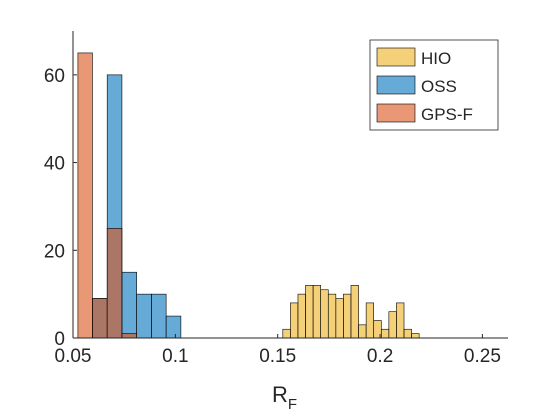  I want to click on x-tick-label: 0.25, so click(482, 356).